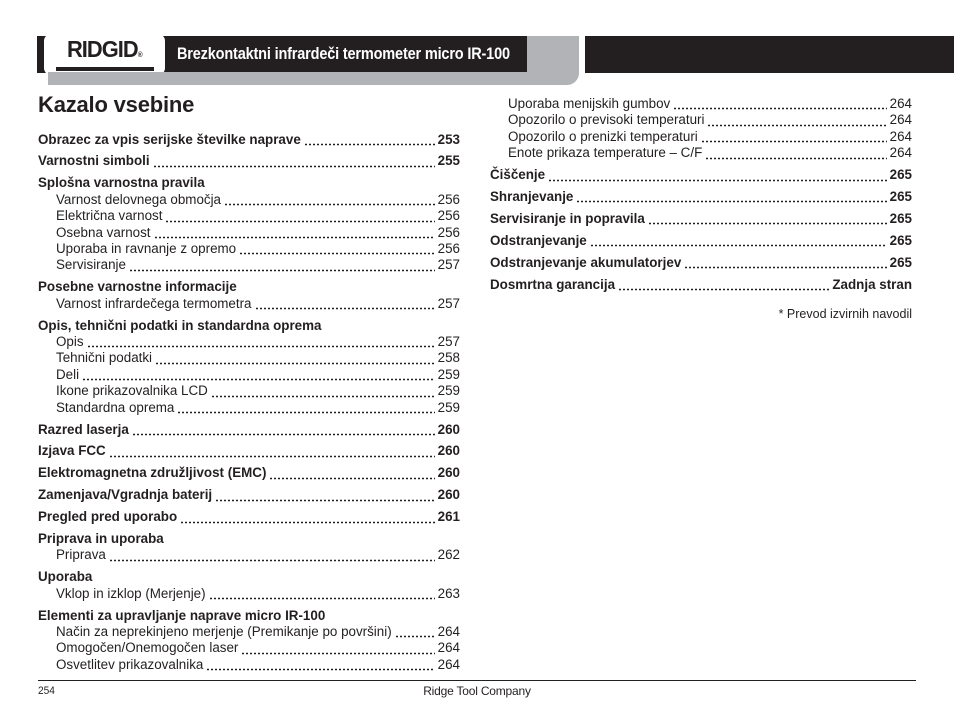 Image resolution: width=954 pixels, height=726 pixels. I want to click on toc-entry: Ikone prikazovalnika LCD 259, so click(249, 391).